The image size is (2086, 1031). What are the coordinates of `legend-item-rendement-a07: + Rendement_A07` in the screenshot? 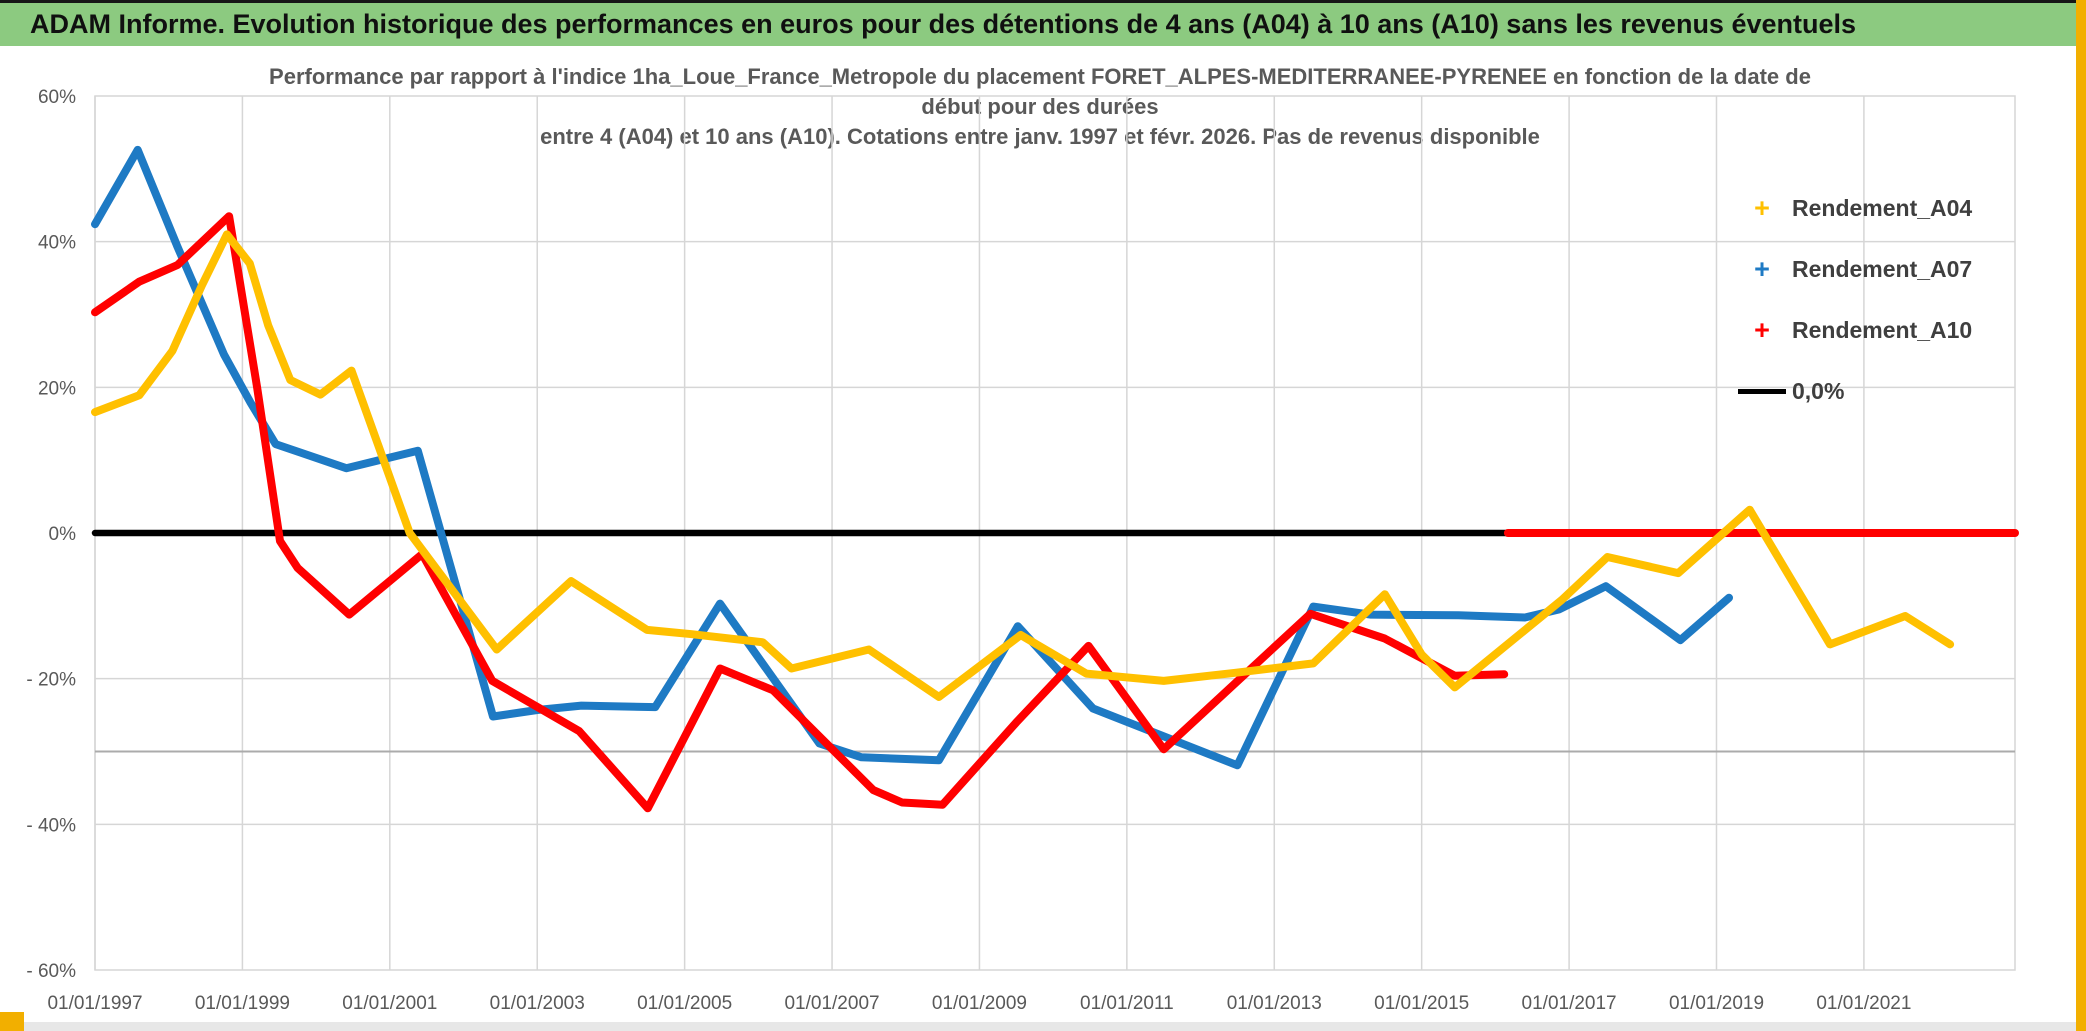 It's located at (1854, 269).